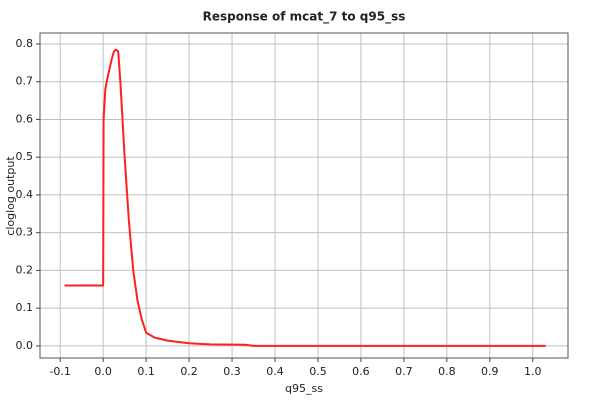  What do you see at coordinates (25, 81) in the screenshot?
I see `y-tick-label: 0.7` at bounding box center [25, 81].